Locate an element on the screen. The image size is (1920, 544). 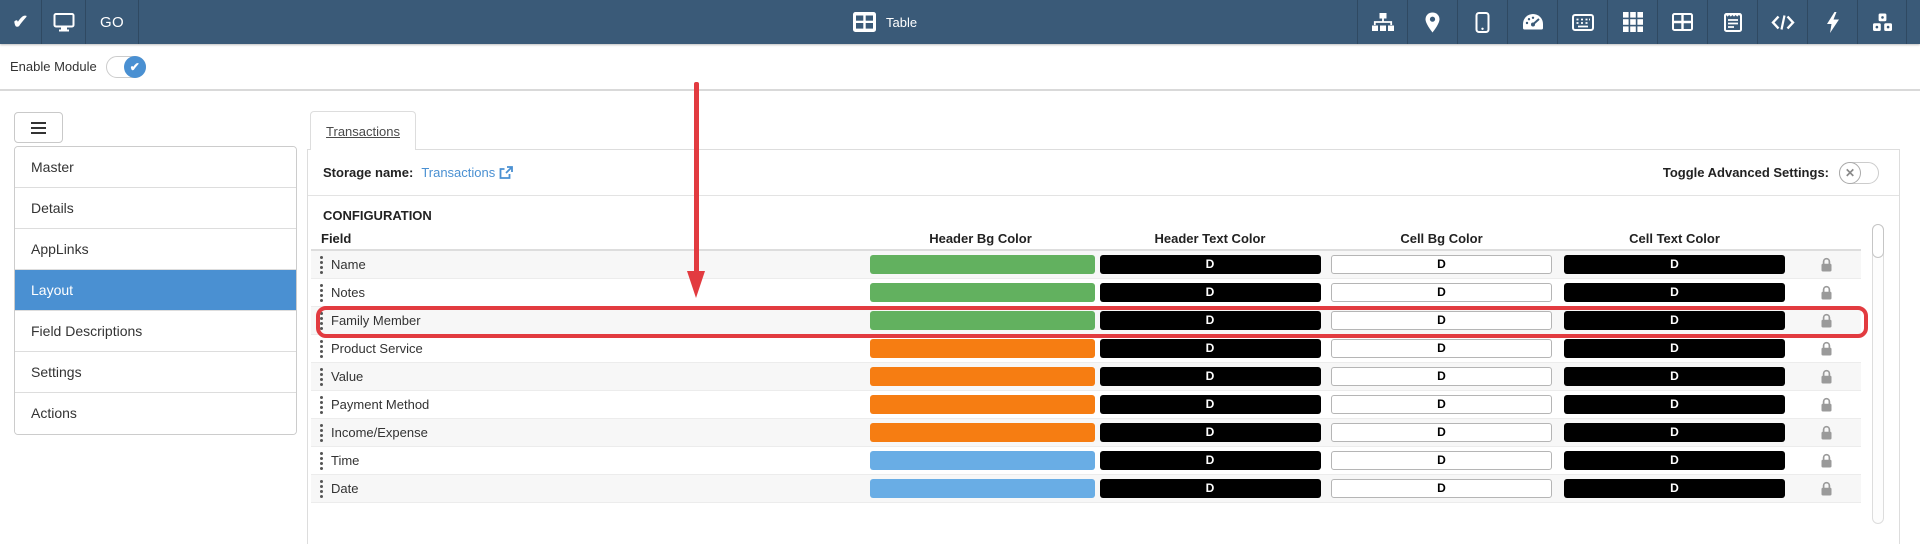
location-button is located at coordinates (1432, 22).